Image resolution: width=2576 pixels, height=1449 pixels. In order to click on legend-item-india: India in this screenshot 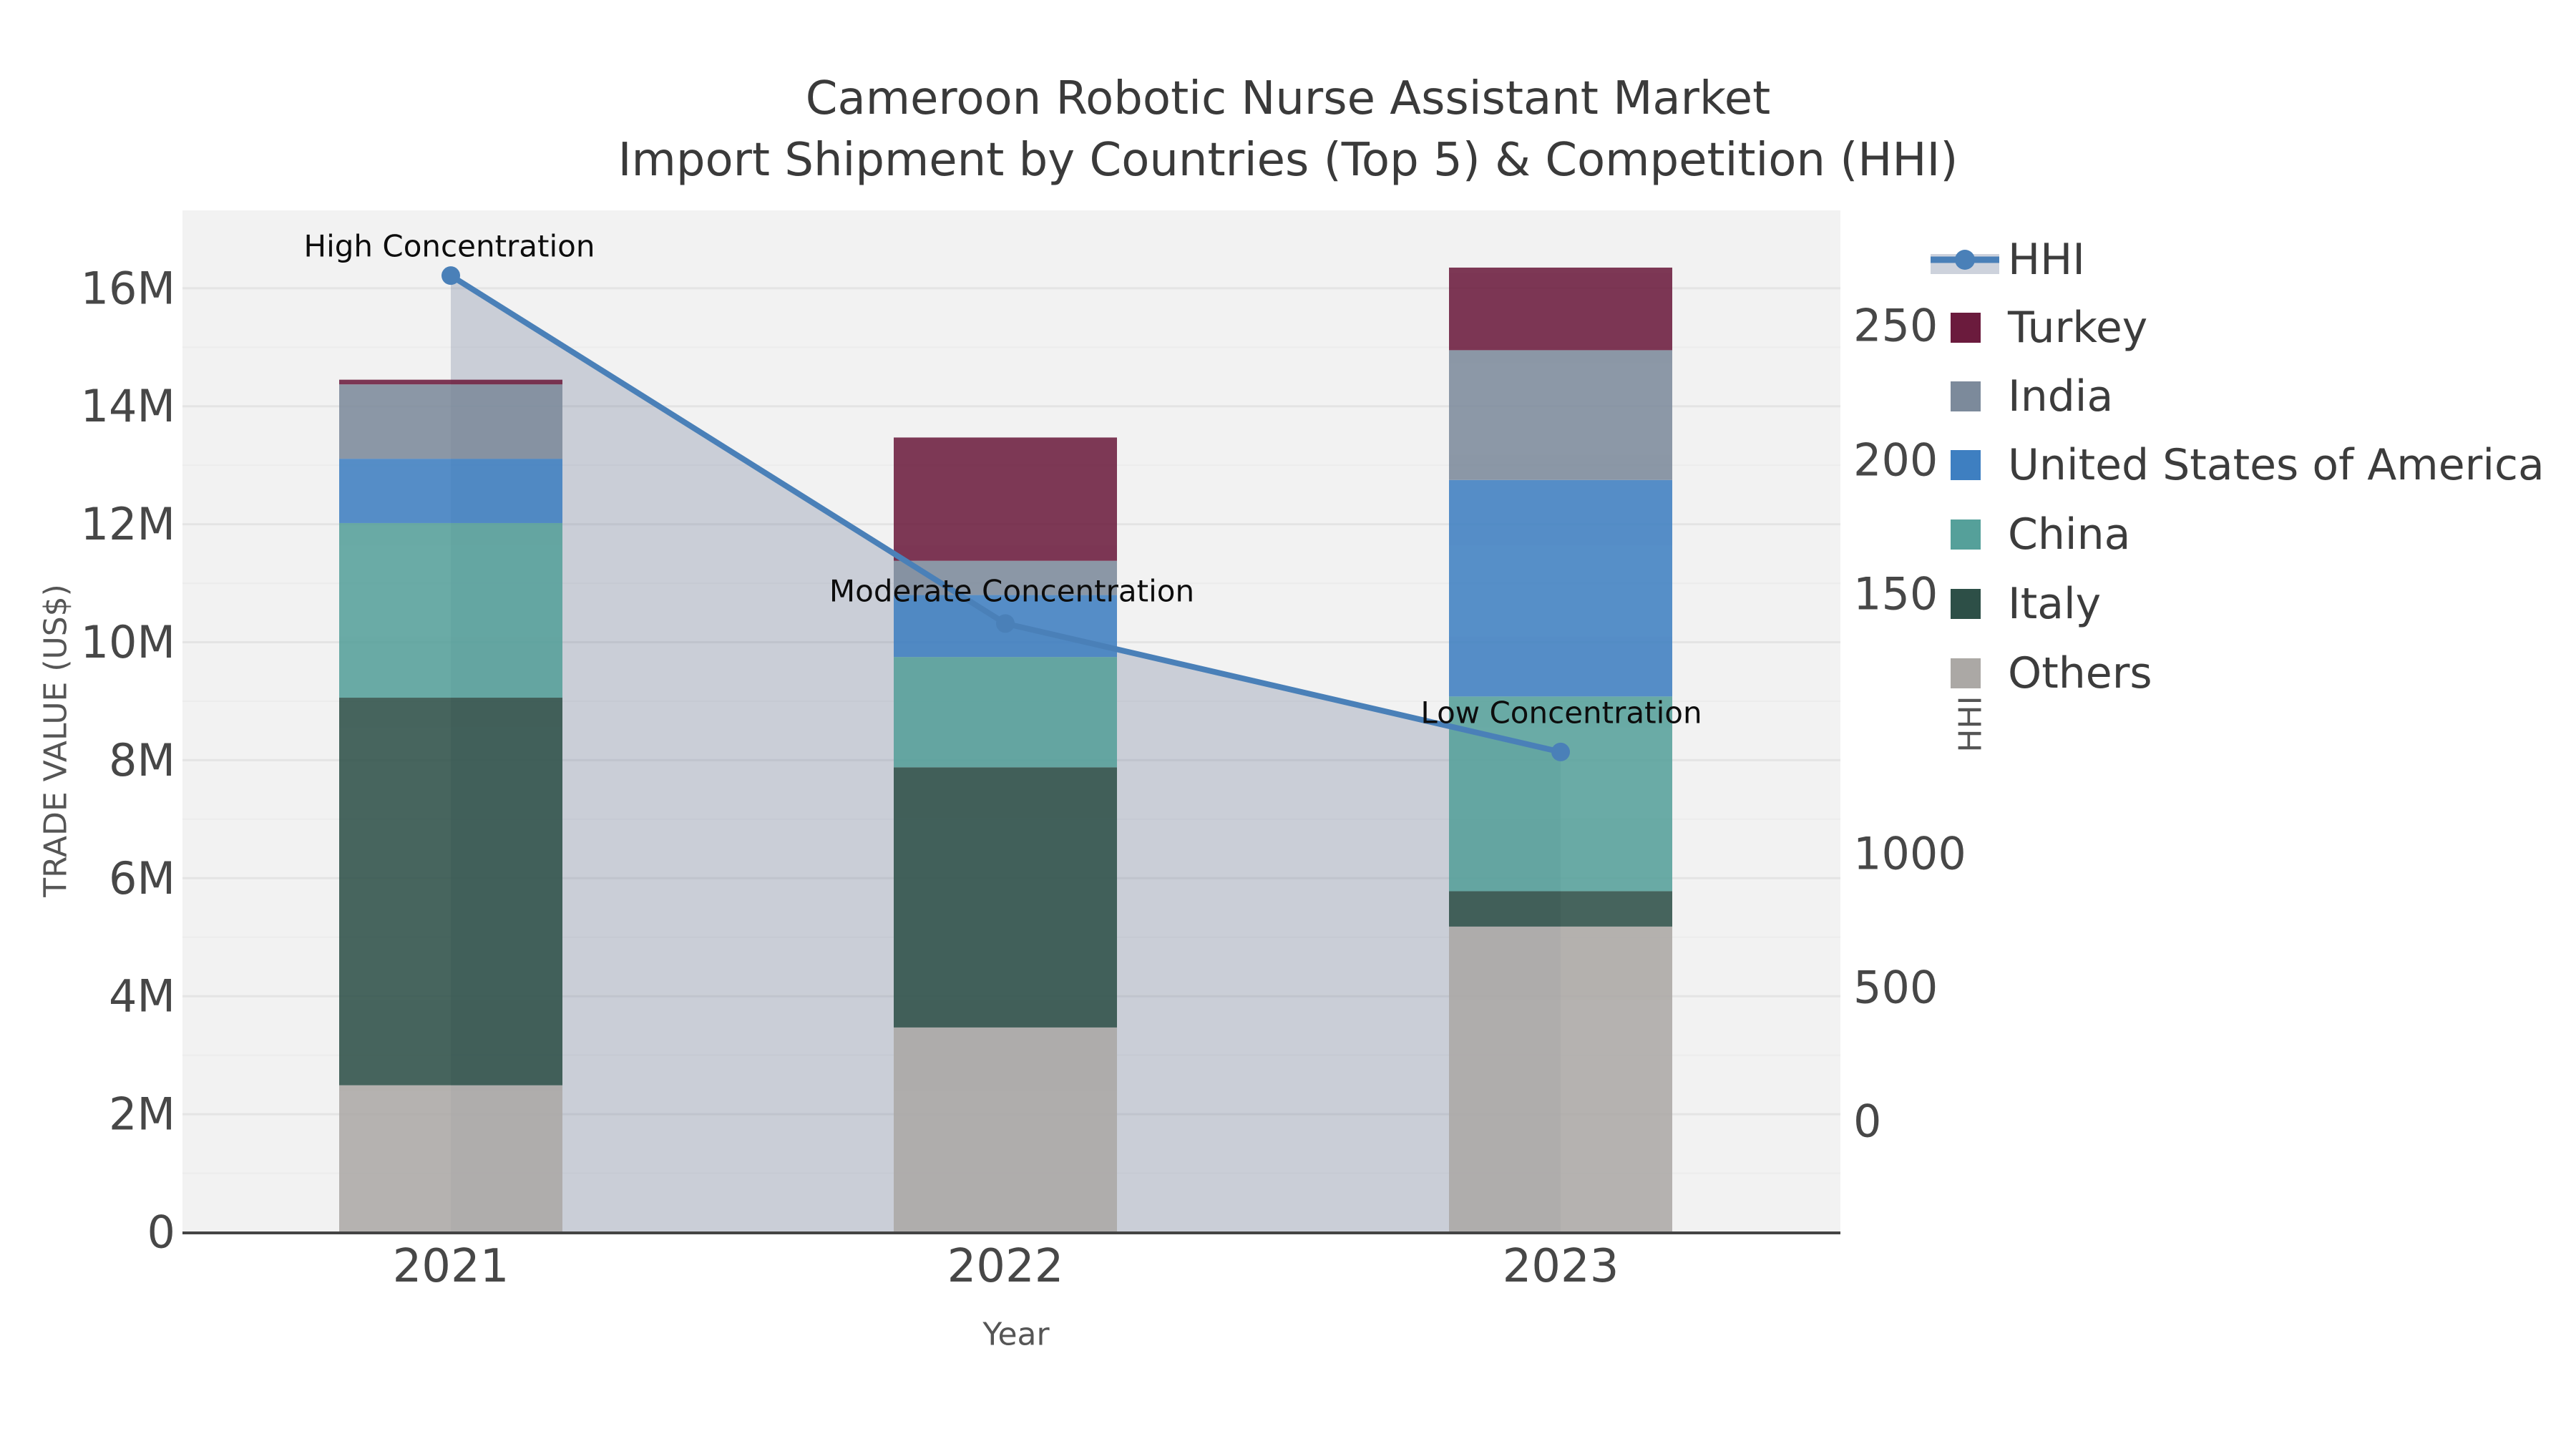, I will do `click(2032, 396)`.